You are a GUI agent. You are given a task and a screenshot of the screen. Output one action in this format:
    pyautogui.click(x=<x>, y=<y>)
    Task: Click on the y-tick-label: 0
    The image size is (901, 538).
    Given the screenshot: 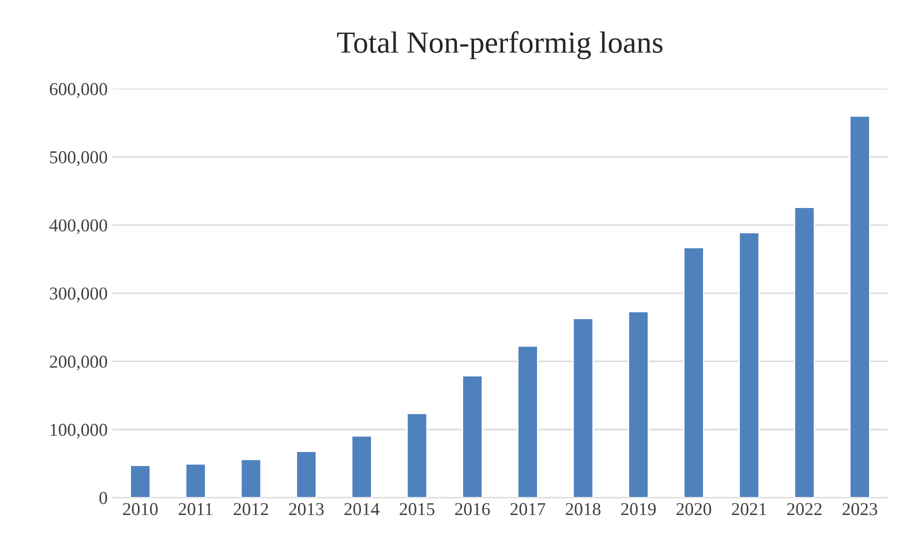 What is the action you would take?
    pyautogui.click(x=103, y=498)
    